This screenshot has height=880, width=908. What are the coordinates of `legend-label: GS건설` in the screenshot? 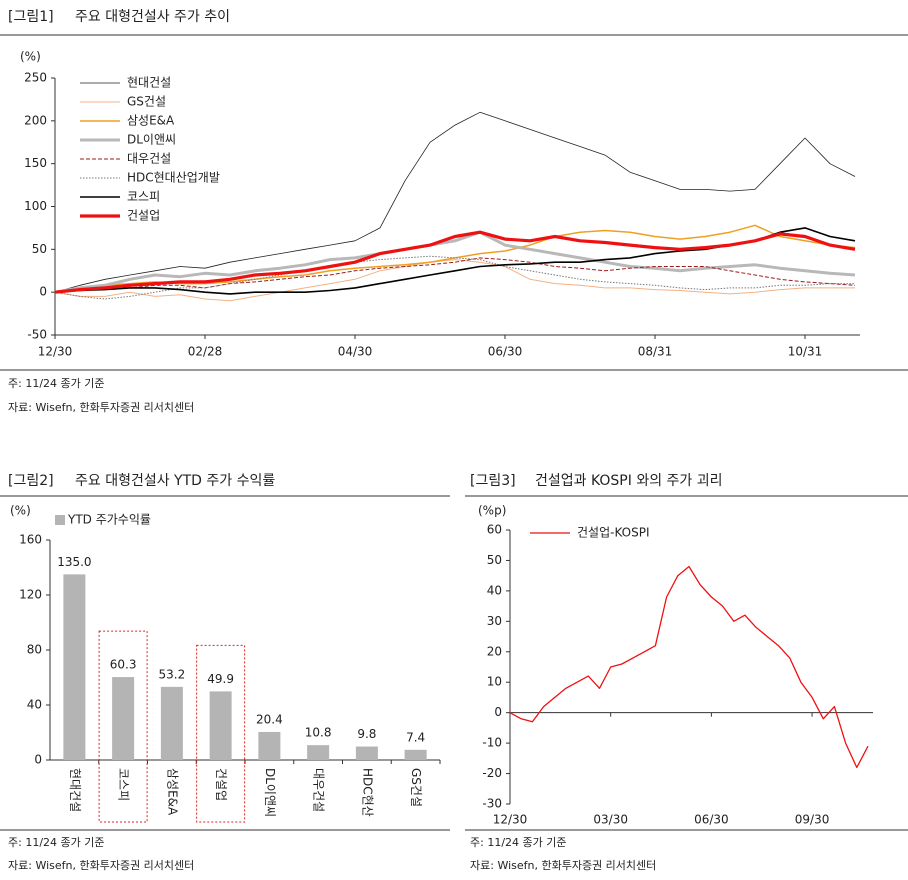 It's located at (146, 102).